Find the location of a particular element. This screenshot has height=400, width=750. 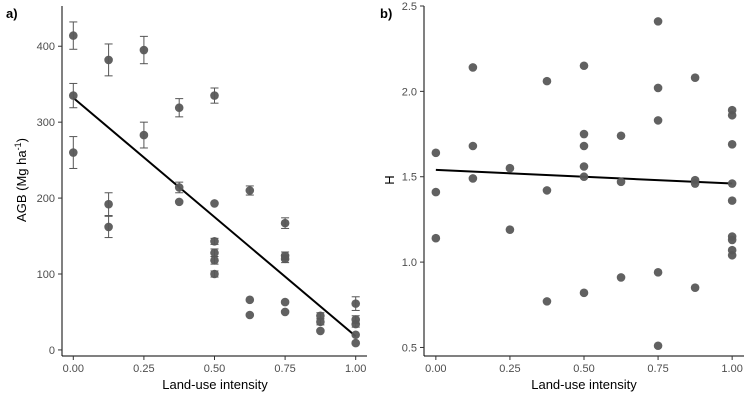

panel-b-y-tick-label: 1.5 is located at coordinates (409, 178).